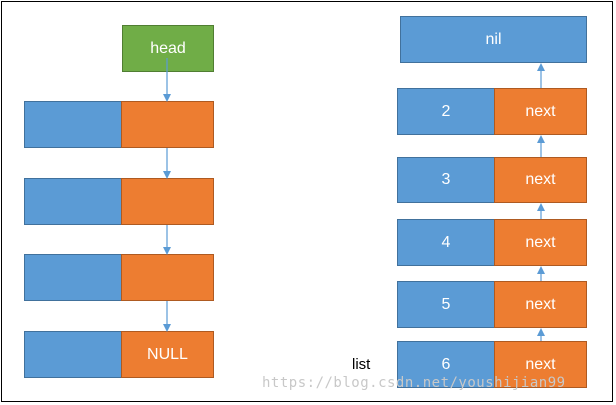 Image resolution: width=616 pixels, height=405 pixels. What do you see at coordinates (361, 364) in the screenshot?
I see `list-label: list` at bounding box center [361, 364].